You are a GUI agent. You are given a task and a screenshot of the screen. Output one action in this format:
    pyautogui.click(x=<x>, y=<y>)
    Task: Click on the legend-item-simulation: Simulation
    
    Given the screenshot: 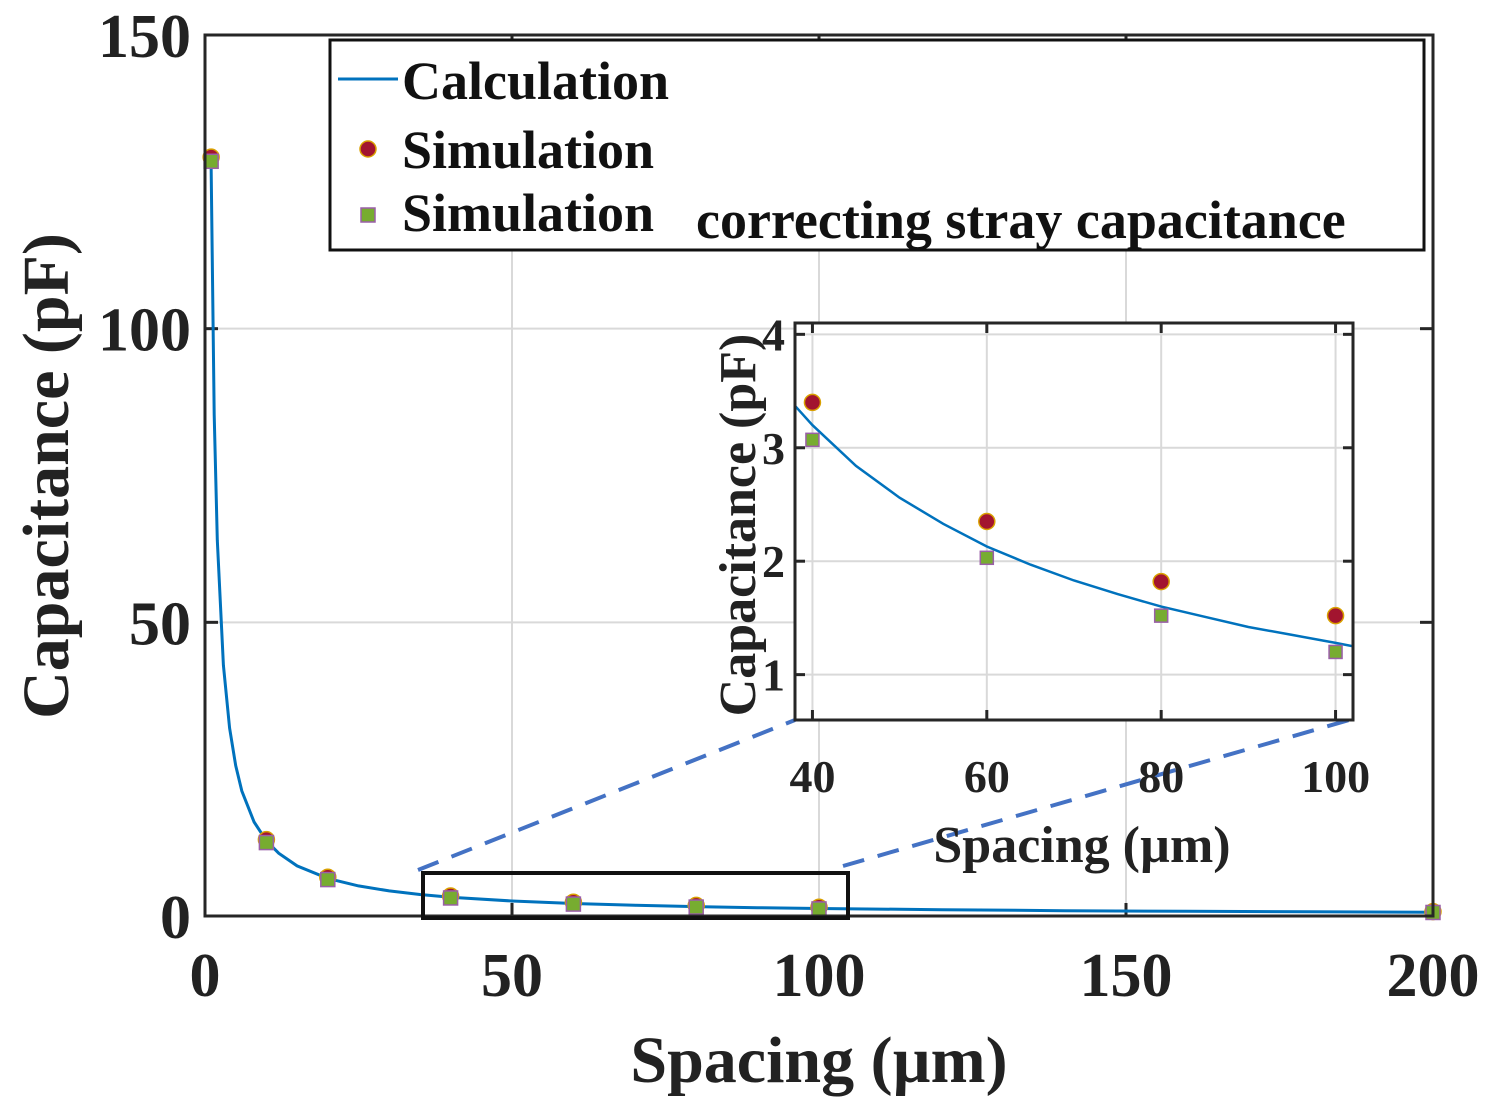 What is the action you would take?
    pyautogui.click(x=506, y=150)
    